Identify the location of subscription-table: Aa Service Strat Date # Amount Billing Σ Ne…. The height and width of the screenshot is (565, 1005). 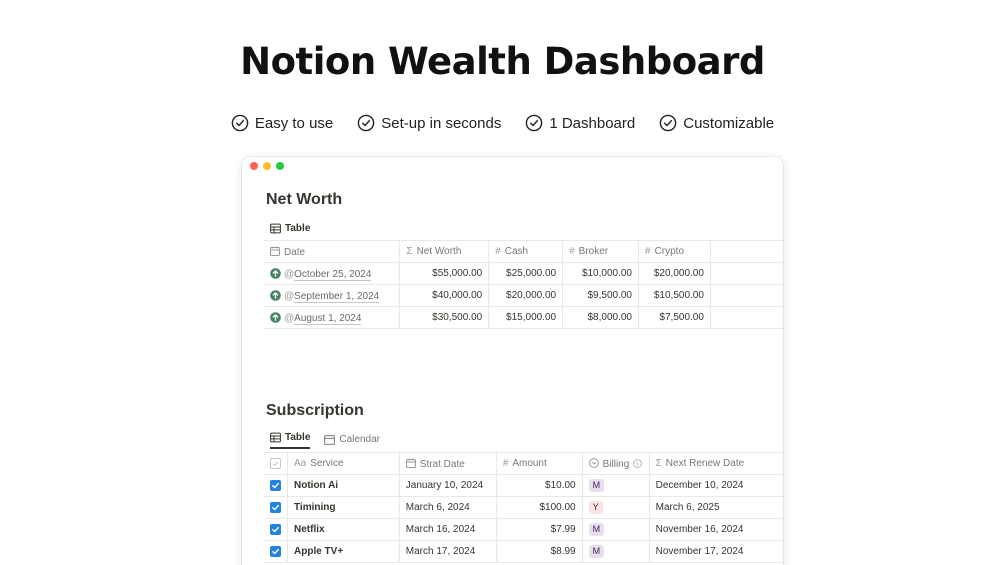
(523, 507).